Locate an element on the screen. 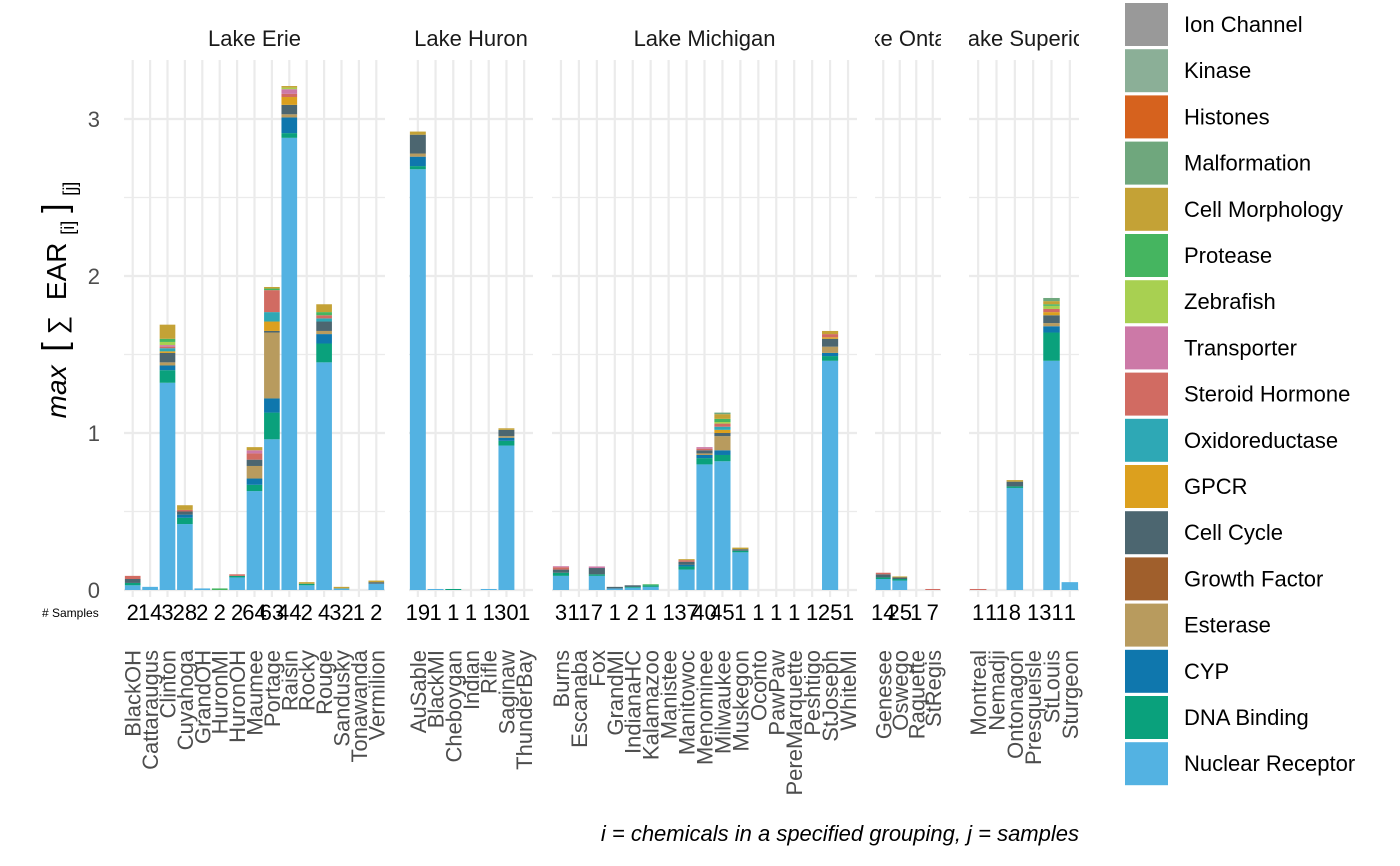  sample-count-rifle: 1 is located at coordinates (489, 612).